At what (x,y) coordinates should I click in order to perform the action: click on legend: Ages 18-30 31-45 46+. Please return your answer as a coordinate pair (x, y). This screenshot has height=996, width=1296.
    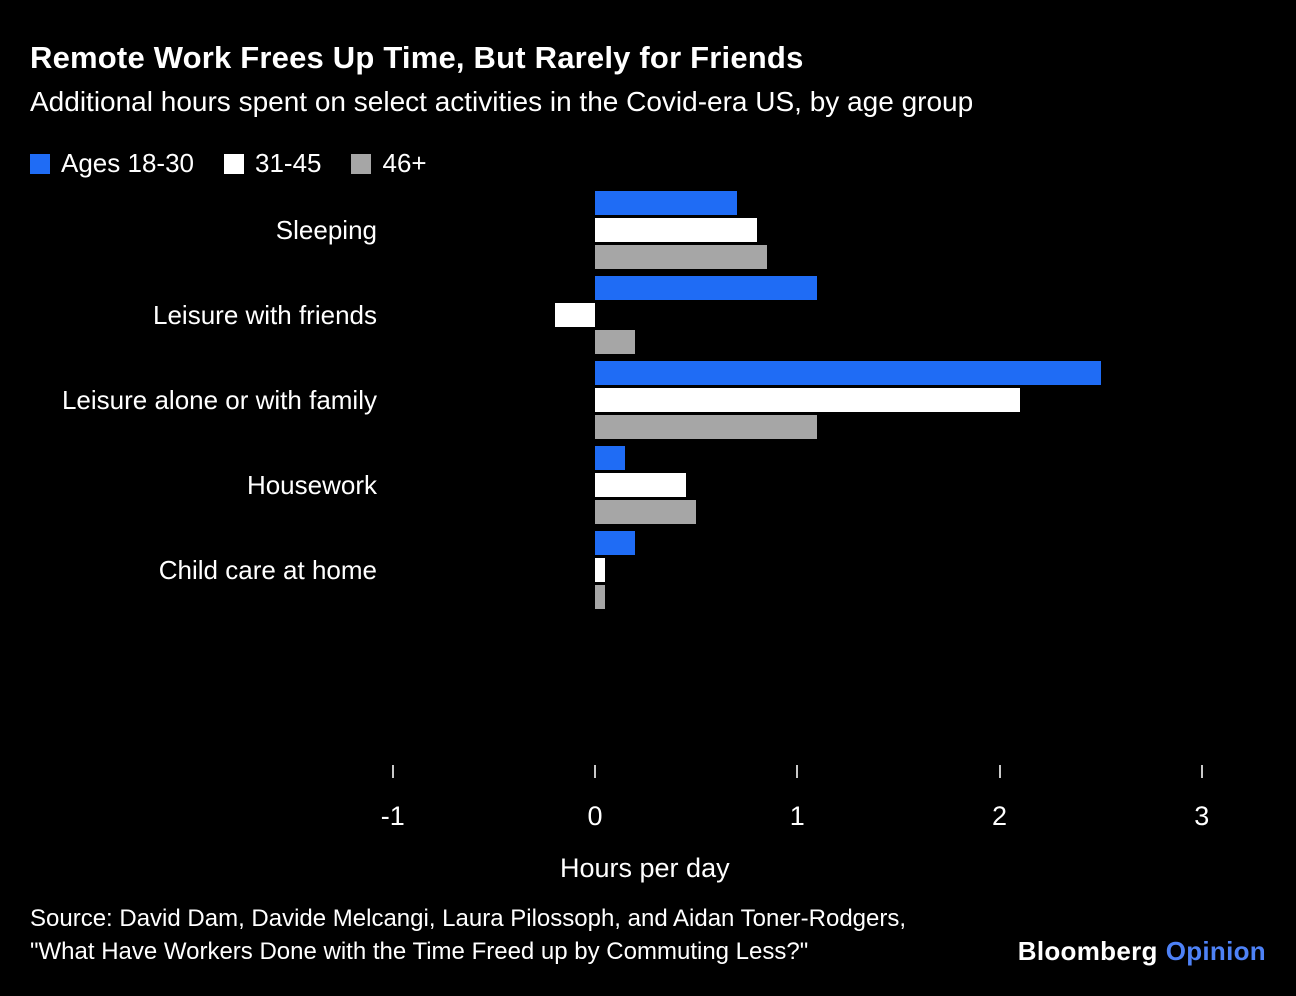
    Looking at the image, I should click on (228, 163).